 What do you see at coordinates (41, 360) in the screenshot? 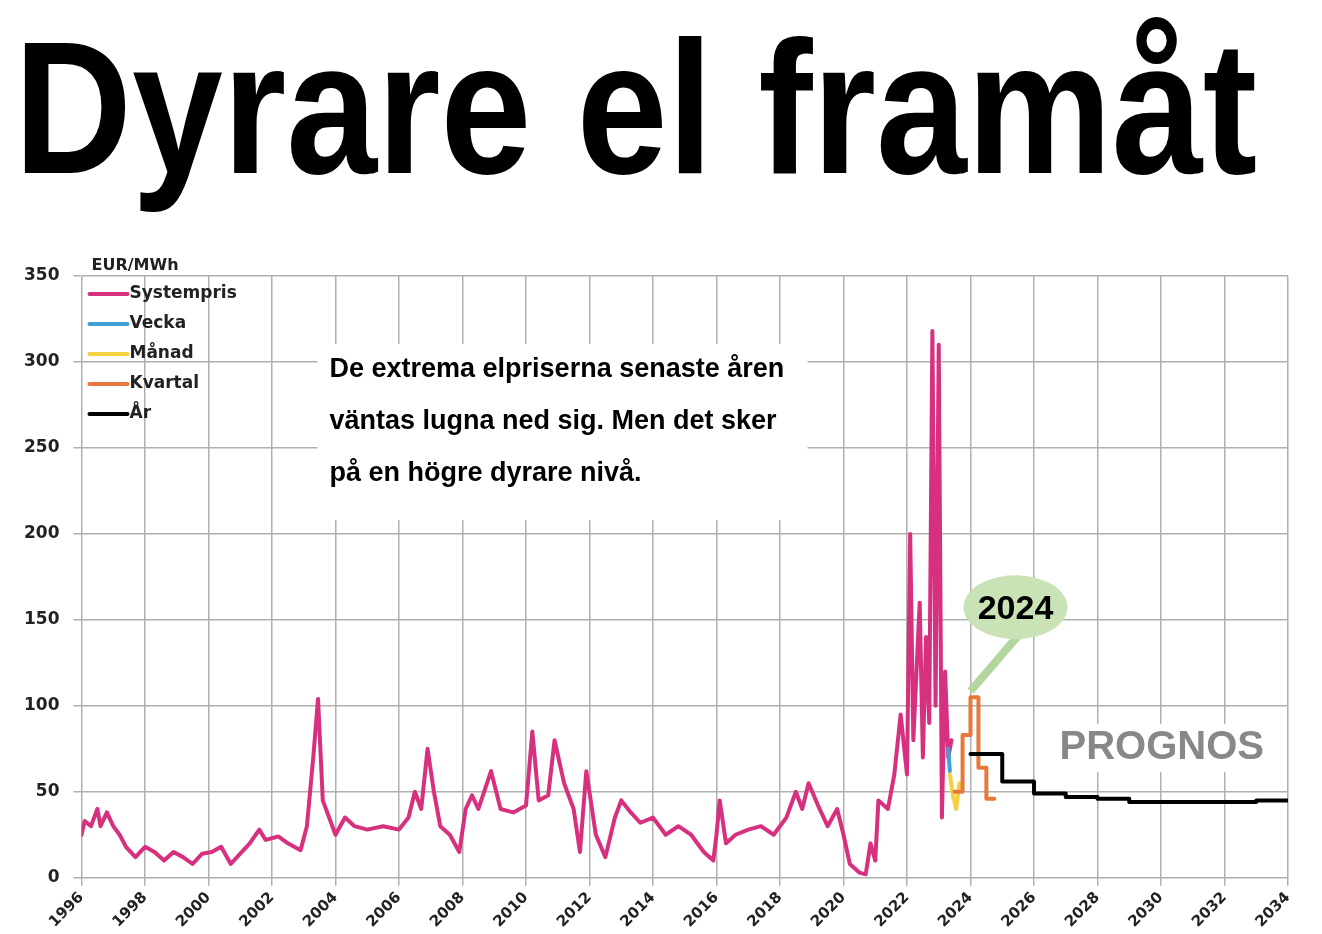
I see `y-tick-label: 300` at bounding box center [41, 360].